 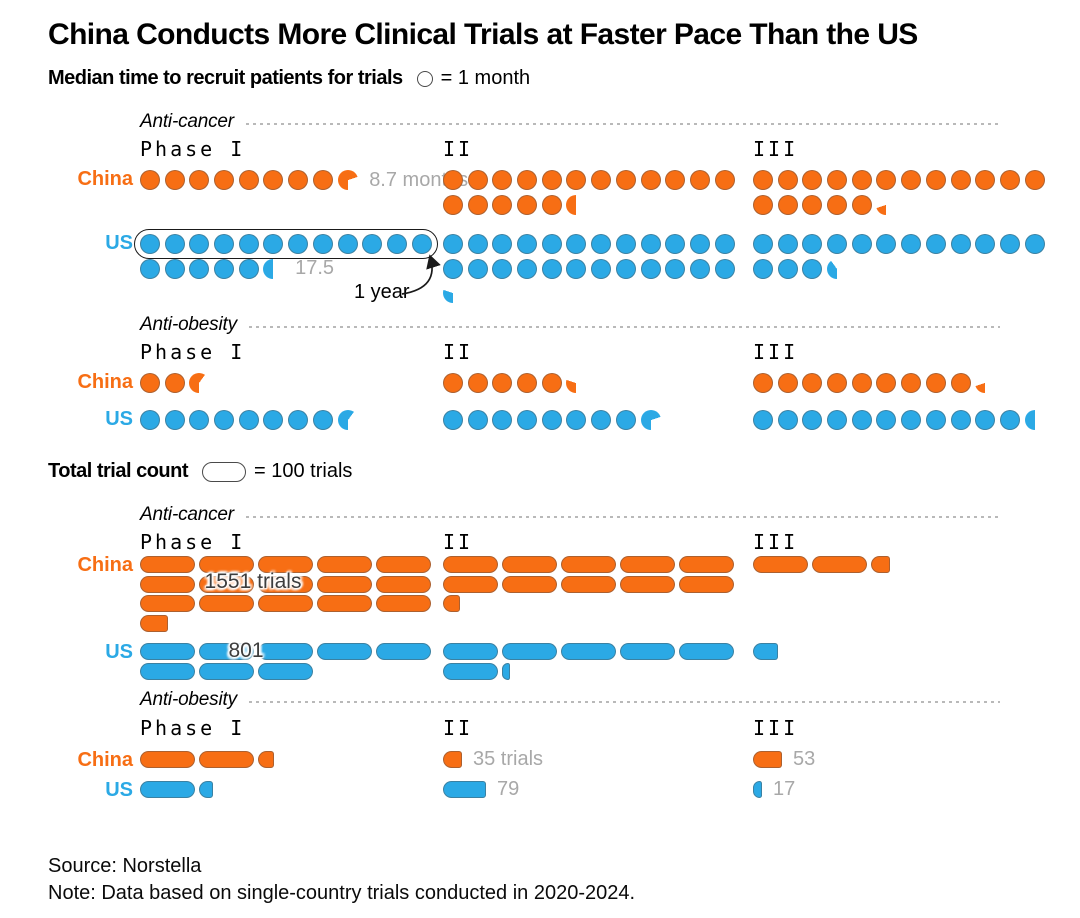 What do you see at coordinates (119, 652) in the screenshot?
I see `country-label: US` at bounding box center [119, 652].